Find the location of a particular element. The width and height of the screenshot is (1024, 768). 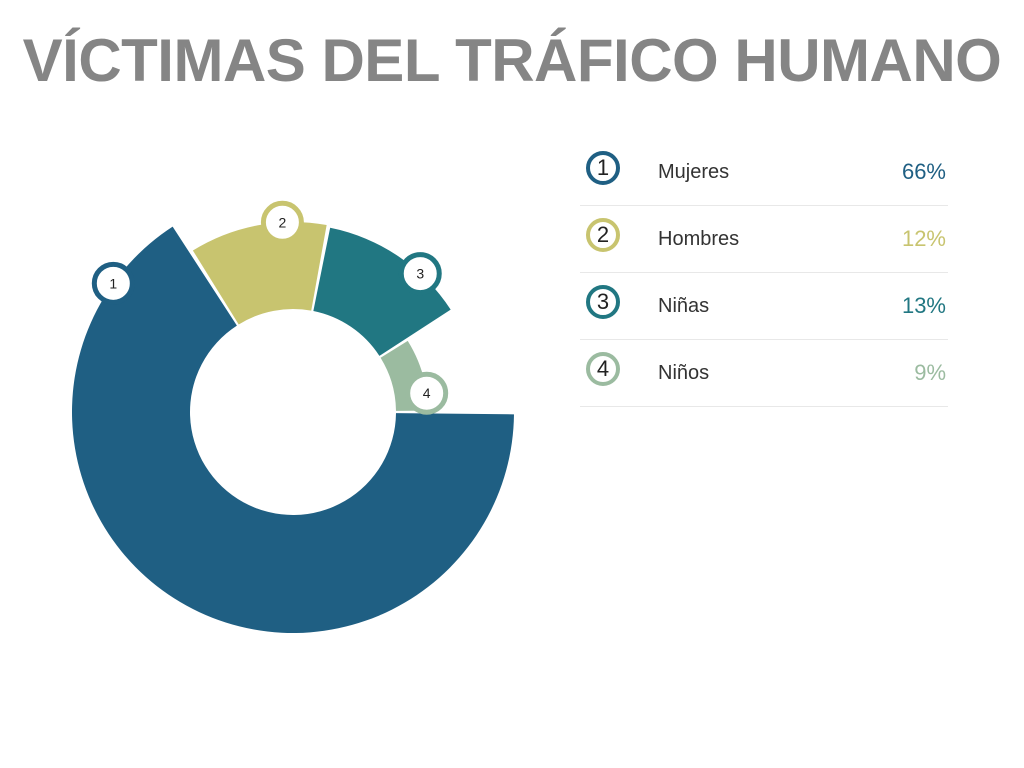

slice-badge-number: 4 is located at coordinates (427, 393).